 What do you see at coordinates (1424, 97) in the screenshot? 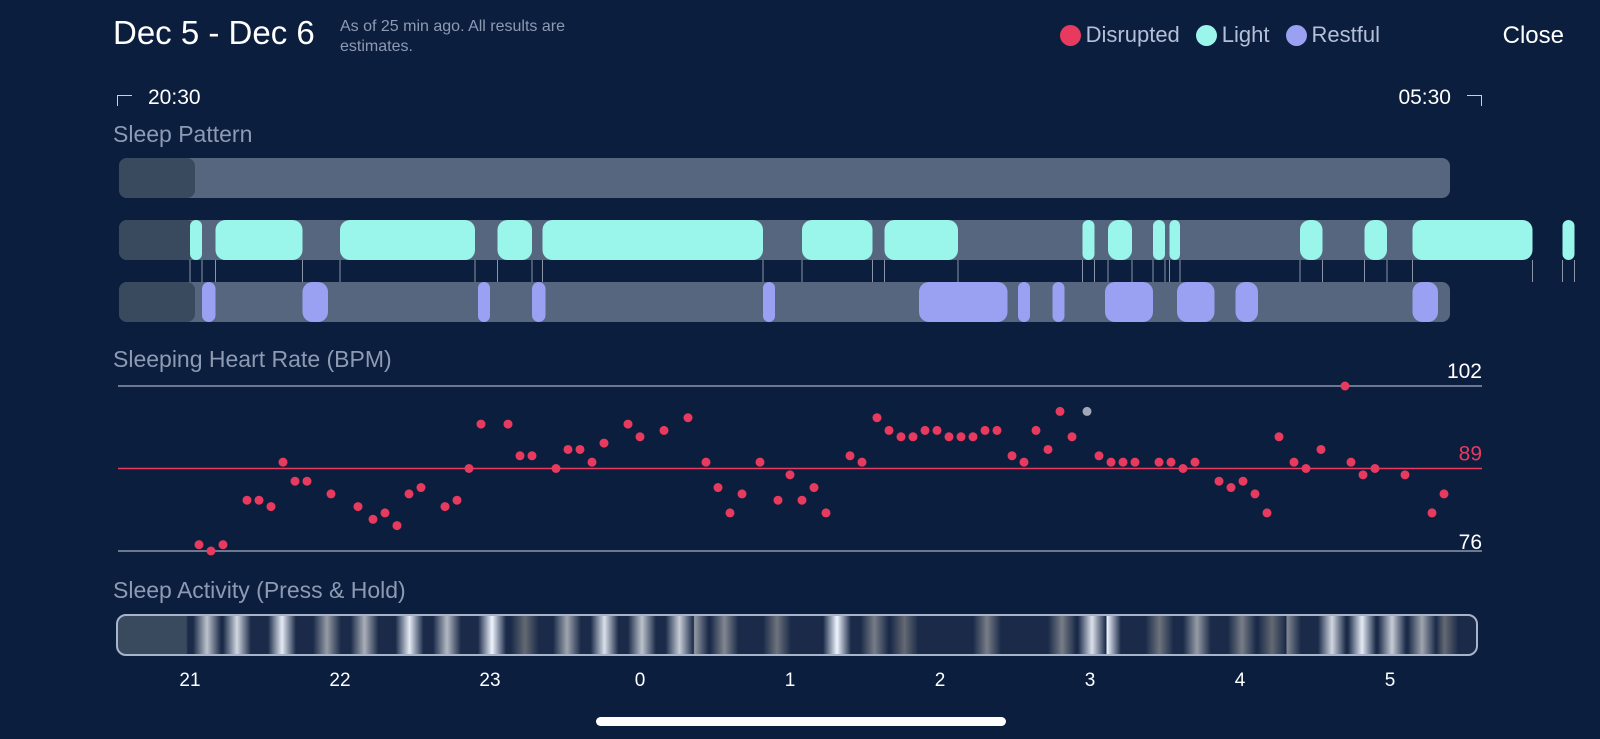
I see `end-time-label: 05:30` at bounding box center [1424, 97].